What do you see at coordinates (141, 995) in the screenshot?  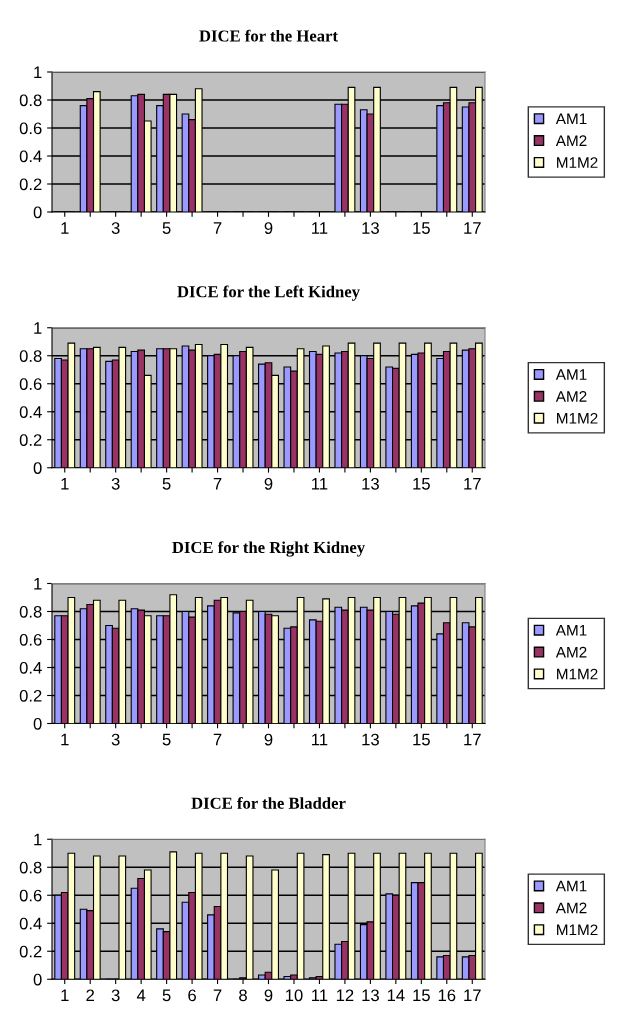 I see `x-tick-label: 4` at bounding box center [141, 995].